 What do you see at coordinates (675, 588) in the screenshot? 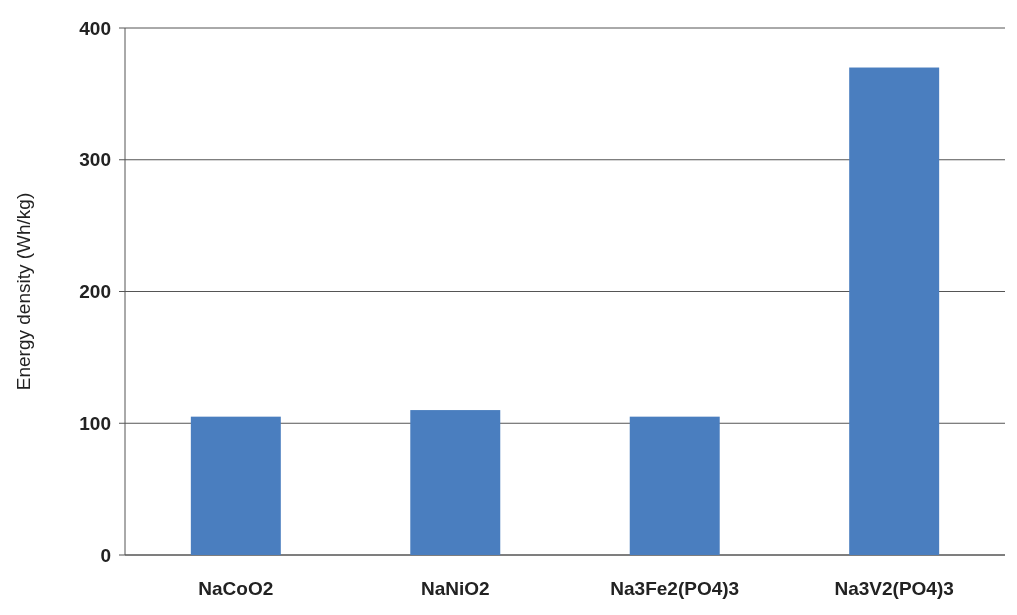
I see `x-tick-label: Na3Fe2(PO4)3` at bounding box center [675, 588].